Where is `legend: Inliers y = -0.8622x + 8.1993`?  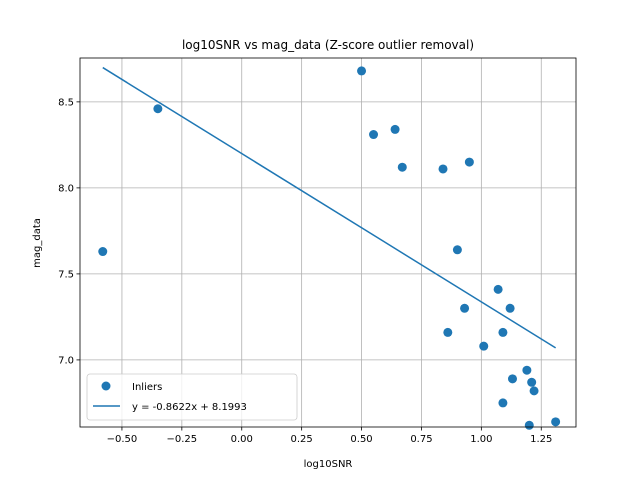 legend: Inliers y = -0.8622x + 8.1993 is located at coordinates (192, 397).